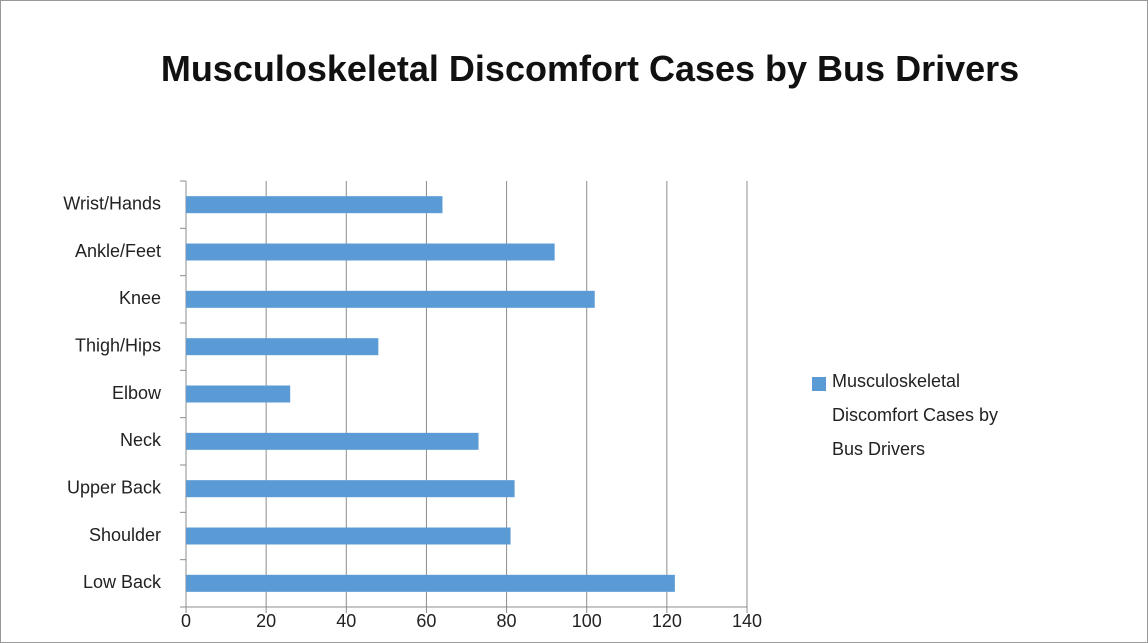 The width and height of the screenshot is (1148, 643). What do you see at coordinates (140, 298) in the screenshot?
I see `y-tick-label: Knee` at bounding box center [140, 298].